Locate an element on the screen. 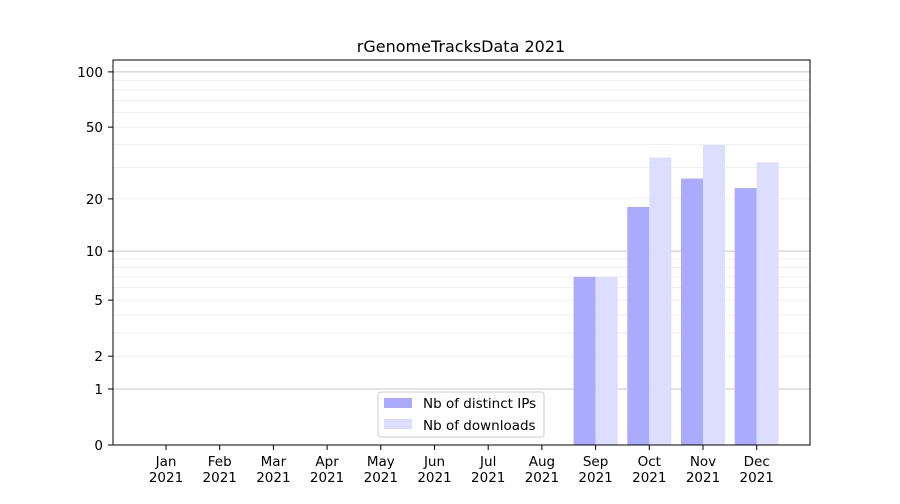  x-tick-month: Sep is located at coordinates (595, 462).